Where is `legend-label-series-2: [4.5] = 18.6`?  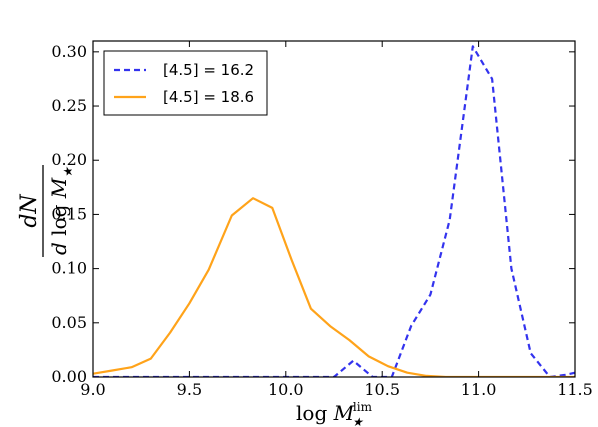
legend-label-series-2: [4.5] = 18.6 is located at coordinates (208, 97).